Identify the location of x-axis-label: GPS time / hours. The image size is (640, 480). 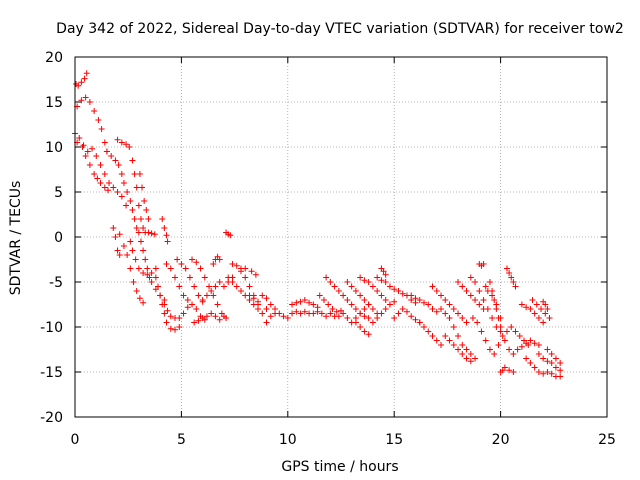
(339, 467).